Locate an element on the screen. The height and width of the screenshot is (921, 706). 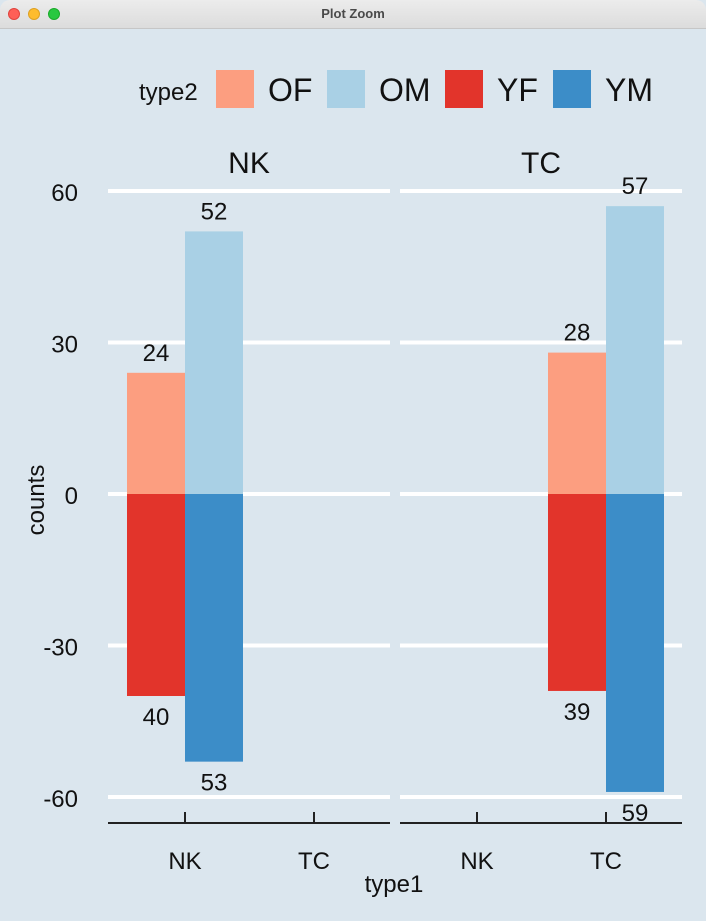
data-label-nk-om: 52 is located at coordinates (214, 211).